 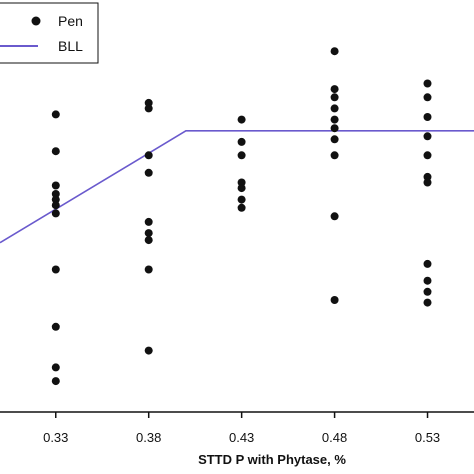 What do you see at coordinates (241, 428) in the screenshot?
I see `x-axis-ticks: 0.33 0.38 0.43 0.48 0.53` at bounding box center [241, 428].